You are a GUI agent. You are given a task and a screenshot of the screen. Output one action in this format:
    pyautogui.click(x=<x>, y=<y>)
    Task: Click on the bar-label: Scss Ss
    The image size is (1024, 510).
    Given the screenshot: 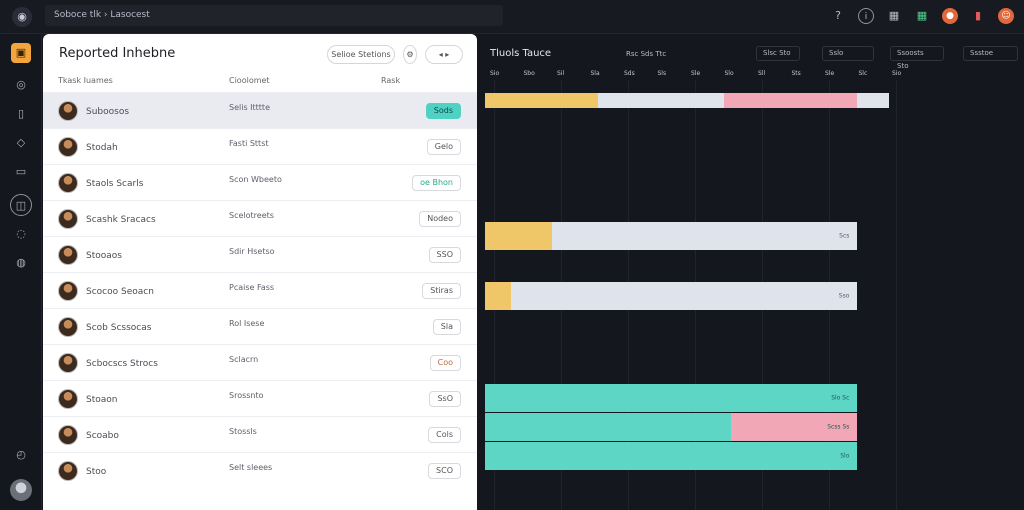 What is the action you would take?
    pyautogui.click(x=838, y=427)
    